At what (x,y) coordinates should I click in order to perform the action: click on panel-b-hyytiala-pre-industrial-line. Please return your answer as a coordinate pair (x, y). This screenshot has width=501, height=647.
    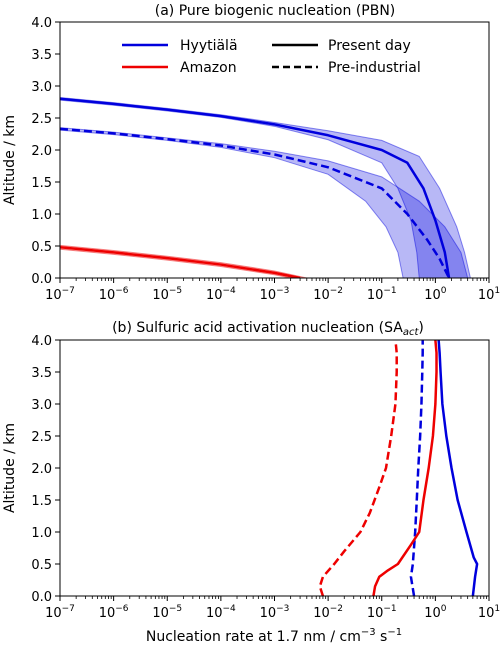
    Looking at the image, I should click on (416, 468).